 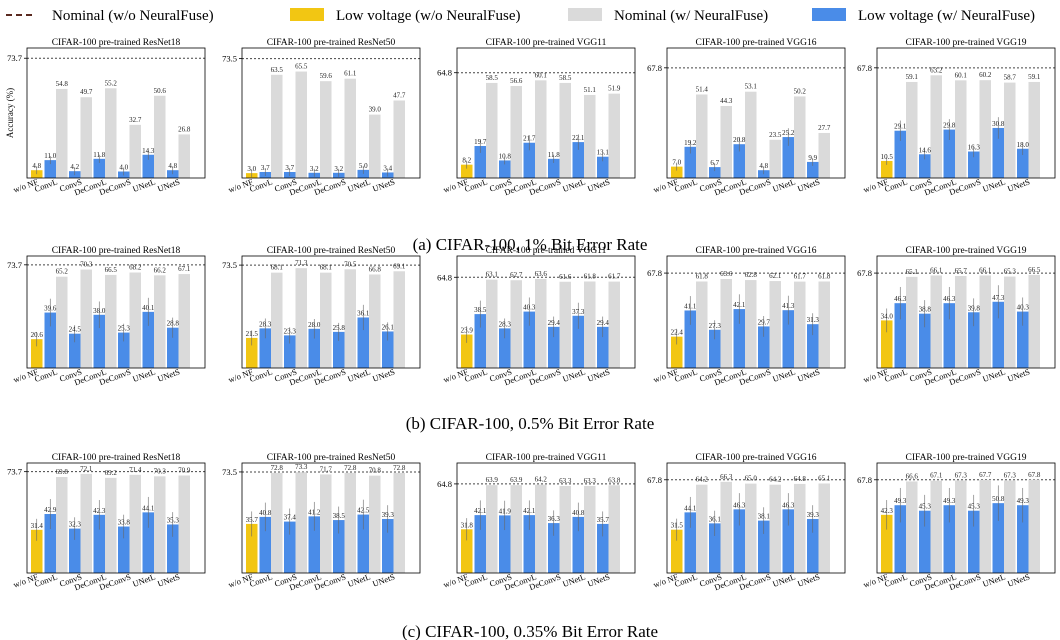 I want to click on value-label-nominal: 73.3, so click(x=301, y=467).